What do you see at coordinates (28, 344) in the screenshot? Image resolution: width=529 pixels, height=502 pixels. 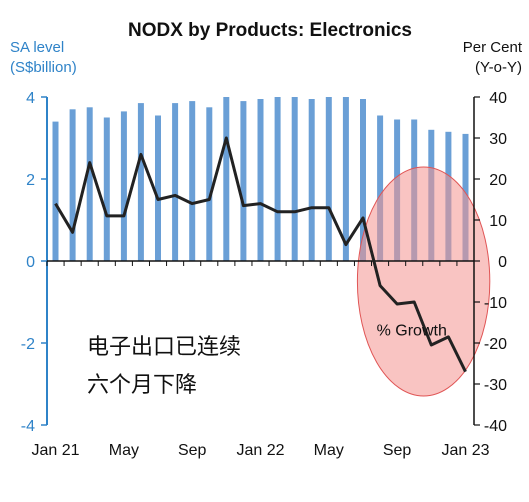 I see `left-tick-label: -2` at bounding box center [28, 344].